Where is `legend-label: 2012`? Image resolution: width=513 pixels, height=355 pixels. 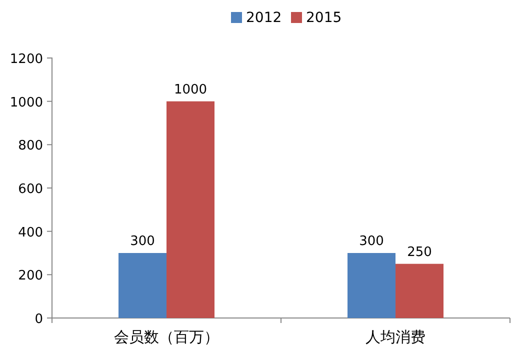
legend-label: 2012 is located at coordinates (264, 18).